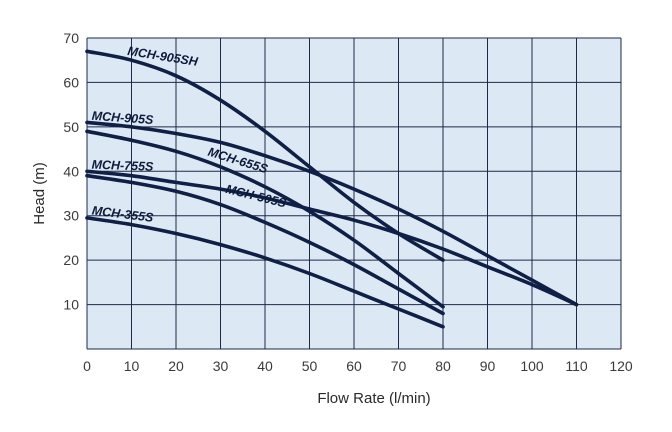 The height and width of the screenshot is (432, 672). I want to click on y-tick-label: 70, so click(71, 38).